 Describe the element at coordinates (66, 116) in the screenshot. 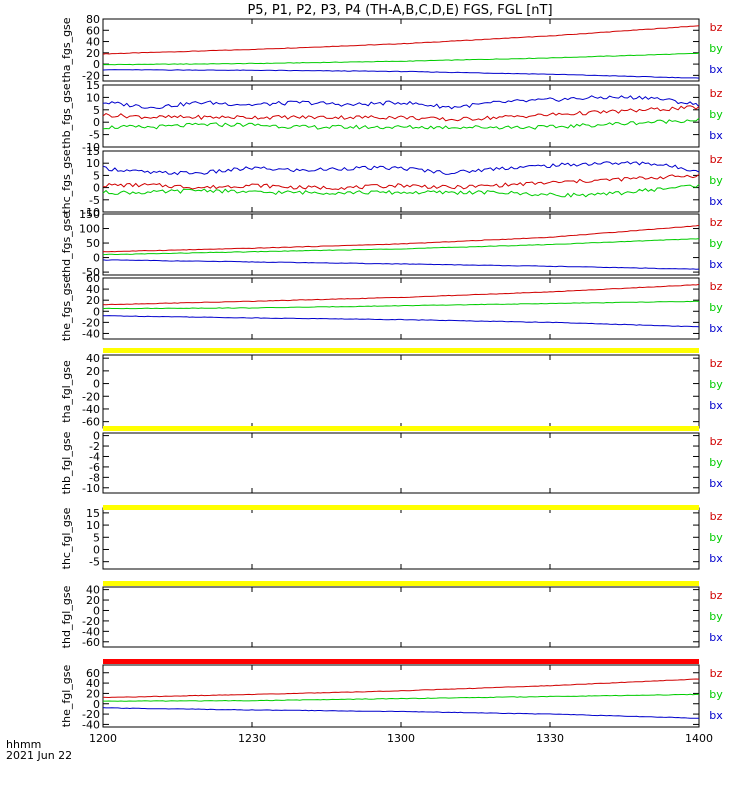

I see `y-axis-label: thb_fgs_gse` at that location.